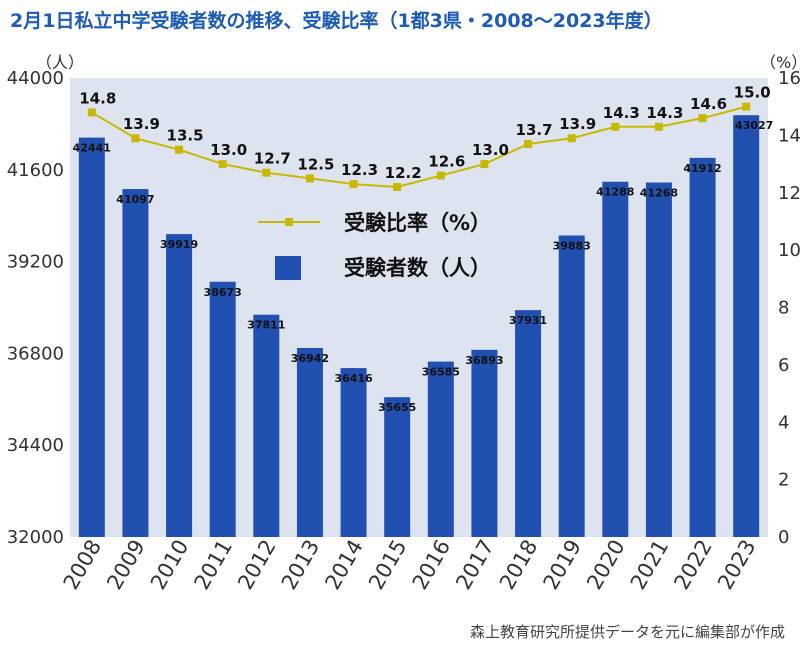 This screenshot has width=800, height=650. Describe the element at coordinates (789, 250) in the screenshot. I see `right-axis-tick-label: 10` at that location.